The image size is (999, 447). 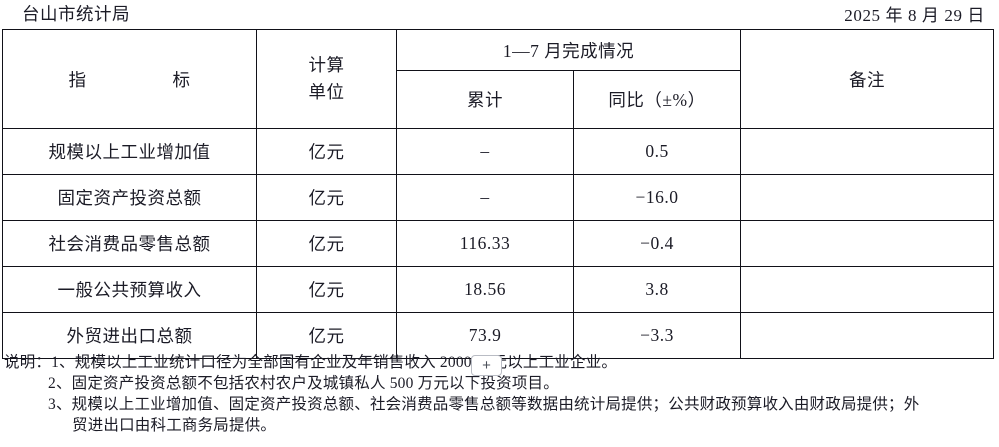 I want to click on organization-name: 台山市统计局, so click(x=76, y=14).